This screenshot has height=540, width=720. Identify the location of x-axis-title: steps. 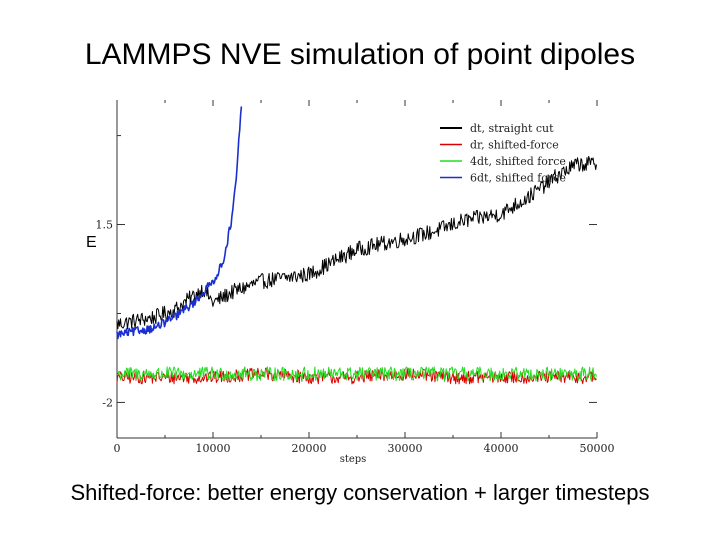
(353, 459).